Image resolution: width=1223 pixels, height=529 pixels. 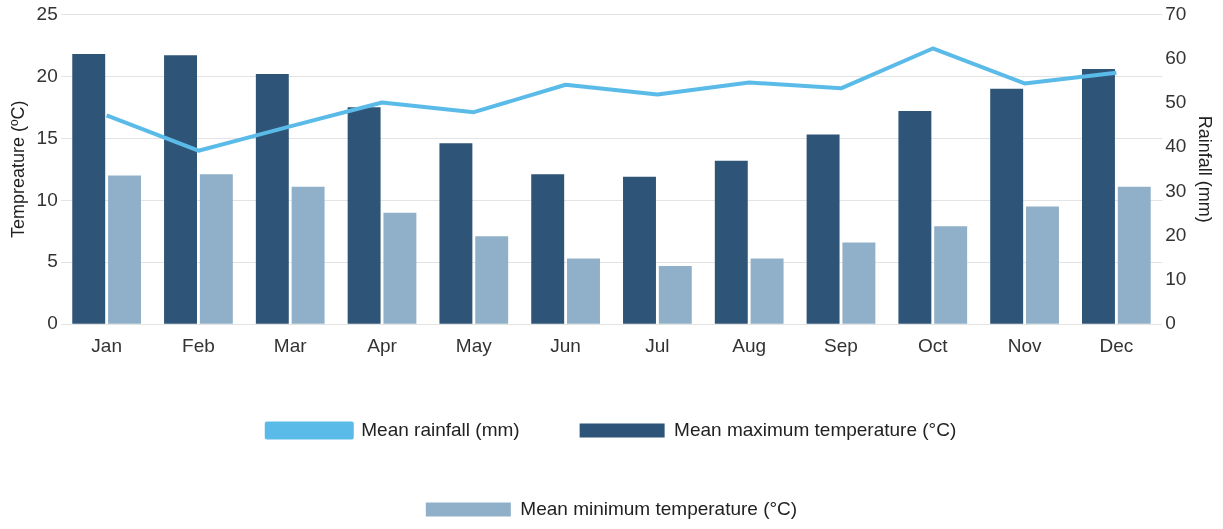 I want to click on x-tick-label: Dec, so click(x=1116, y=345).